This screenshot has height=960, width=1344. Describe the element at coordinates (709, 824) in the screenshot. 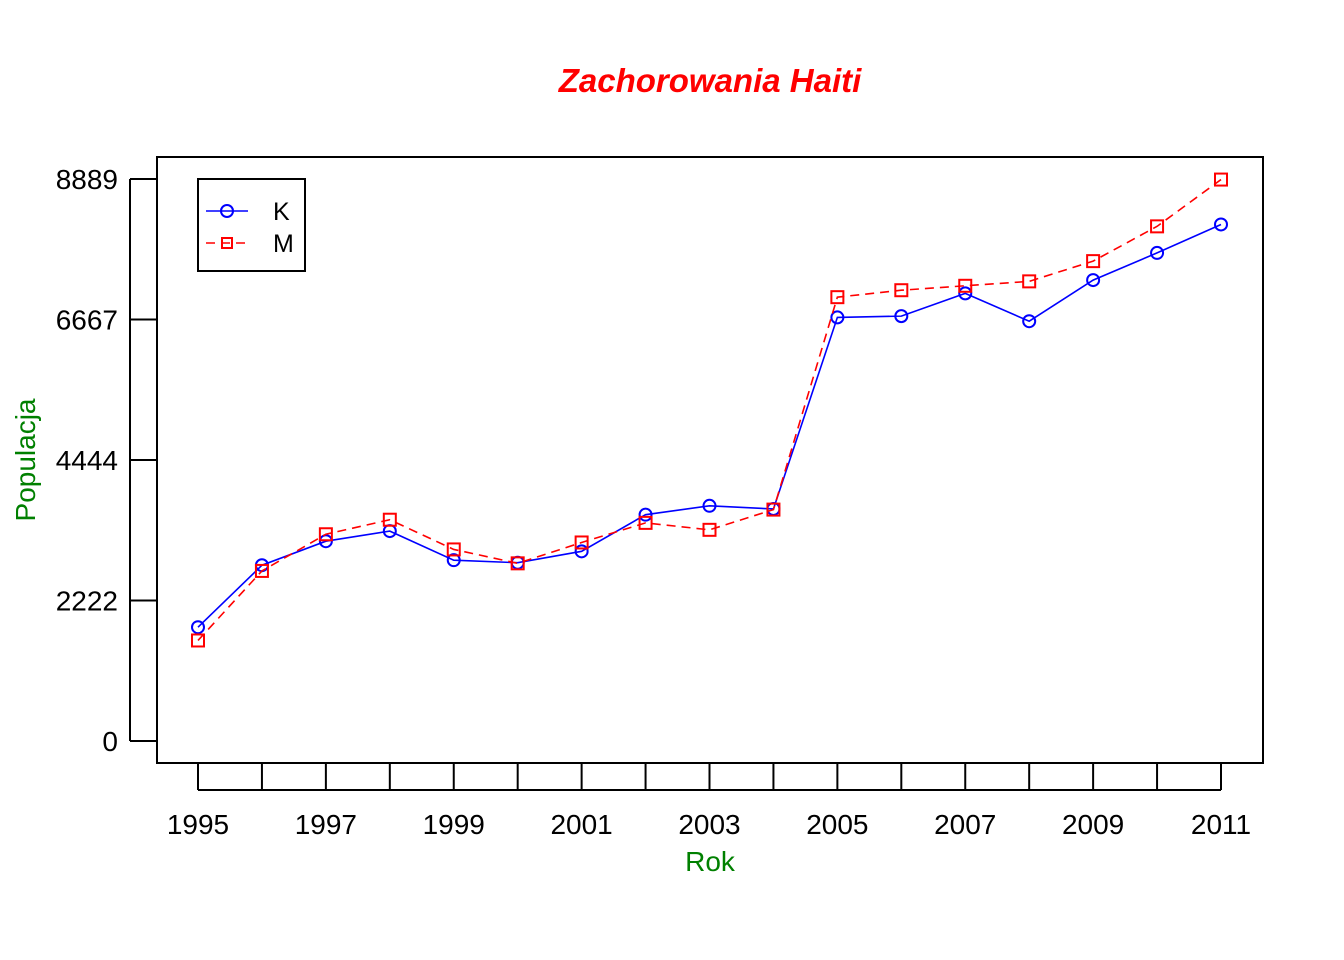

I see `x-tick-label: 2003` at that location.